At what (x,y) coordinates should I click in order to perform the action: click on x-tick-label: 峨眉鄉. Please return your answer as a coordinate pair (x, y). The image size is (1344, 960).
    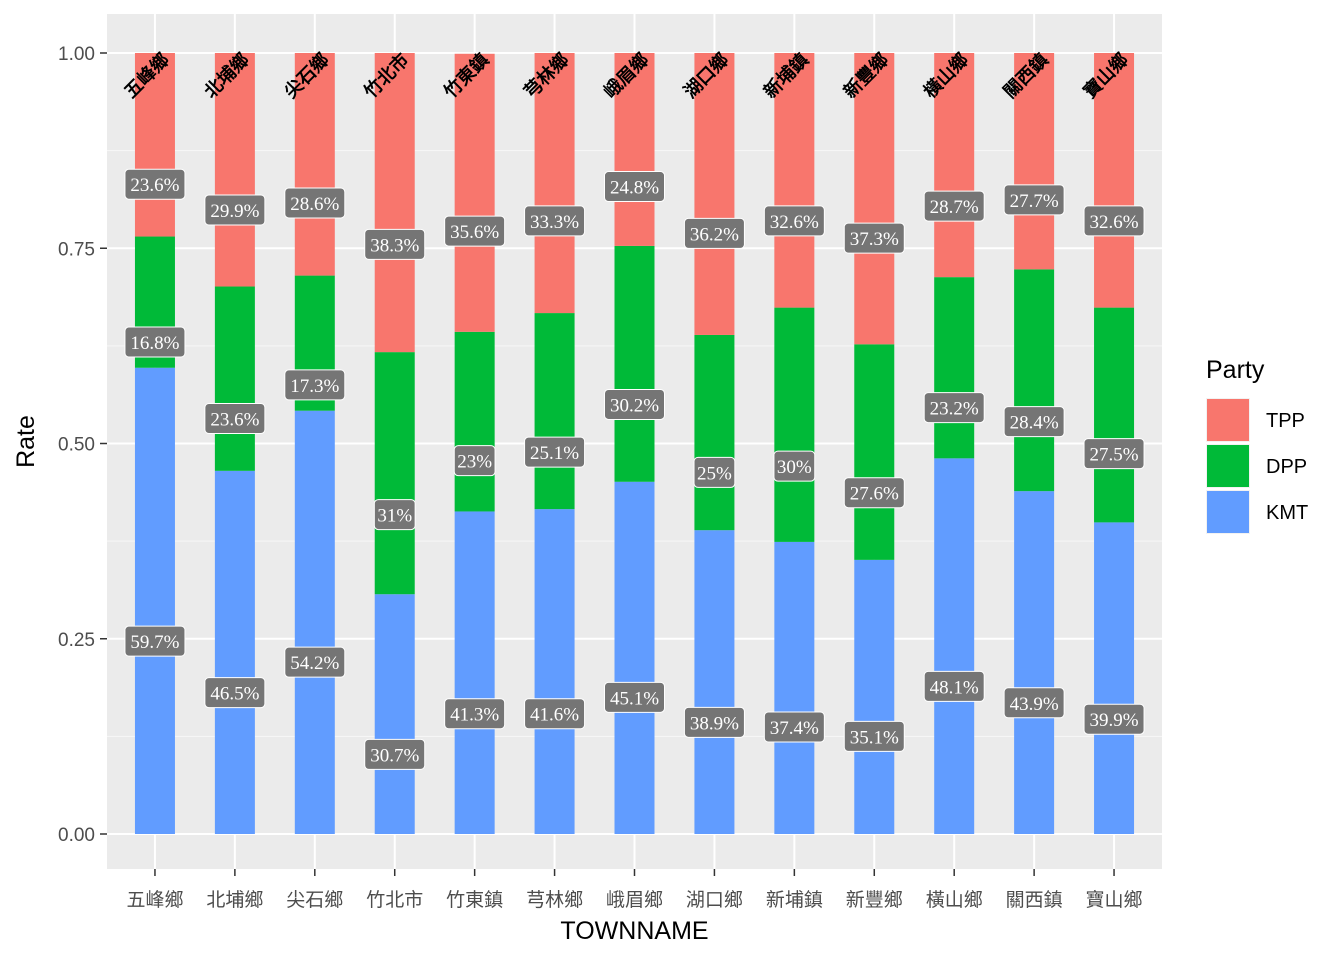
    Looking at the image, I should click on (634, 900).